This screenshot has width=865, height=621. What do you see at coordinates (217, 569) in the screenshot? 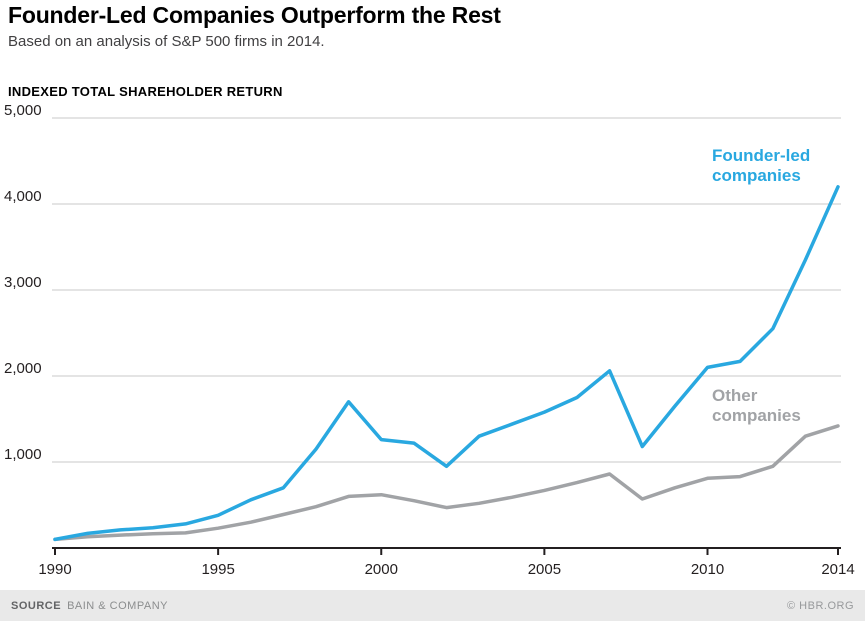
I see `x-tick-label: 1995` at bounding box center [217, 569].